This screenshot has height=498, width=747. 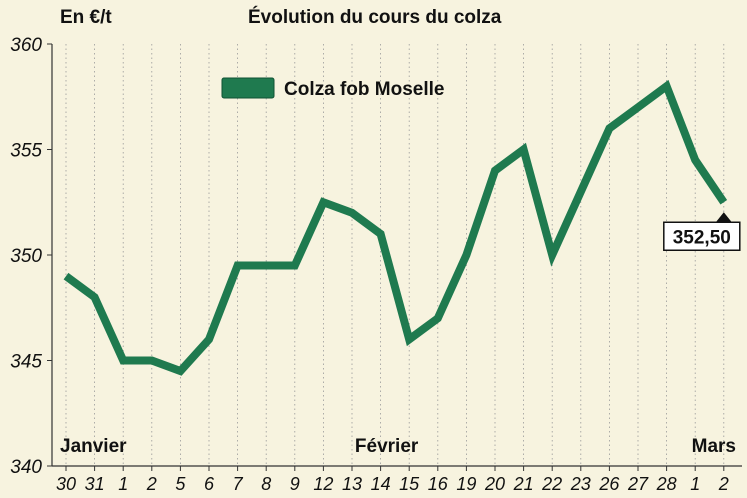 What do you see at coordinates (352, 484) in the screenshot?
I see `x-tick-label: 13` at bounding box center [352, 484].